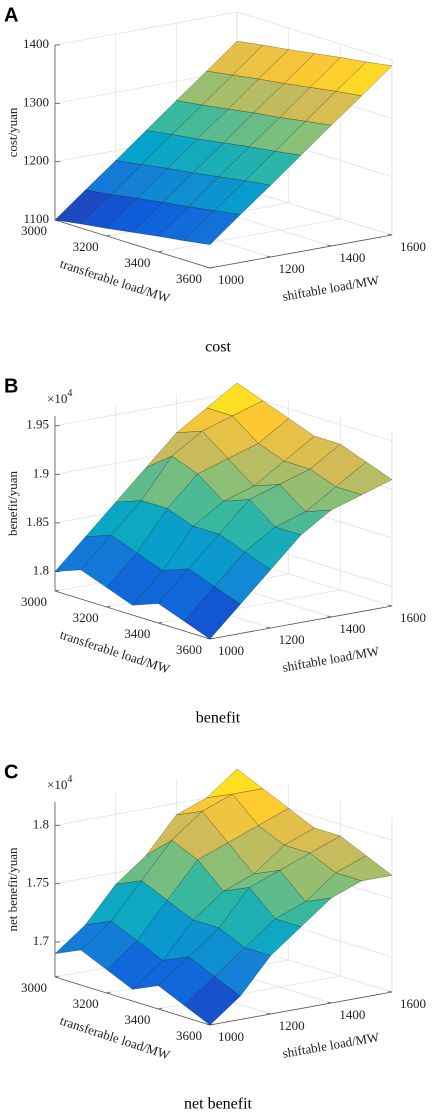  I want to click on z-tick-label: 1.85, so click(37, 521).